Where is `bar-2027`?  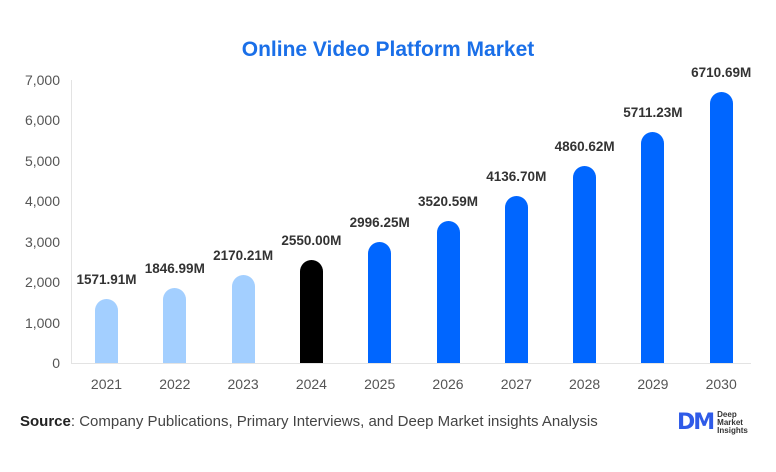 bar-2027 is located at coordinates (516, 279).